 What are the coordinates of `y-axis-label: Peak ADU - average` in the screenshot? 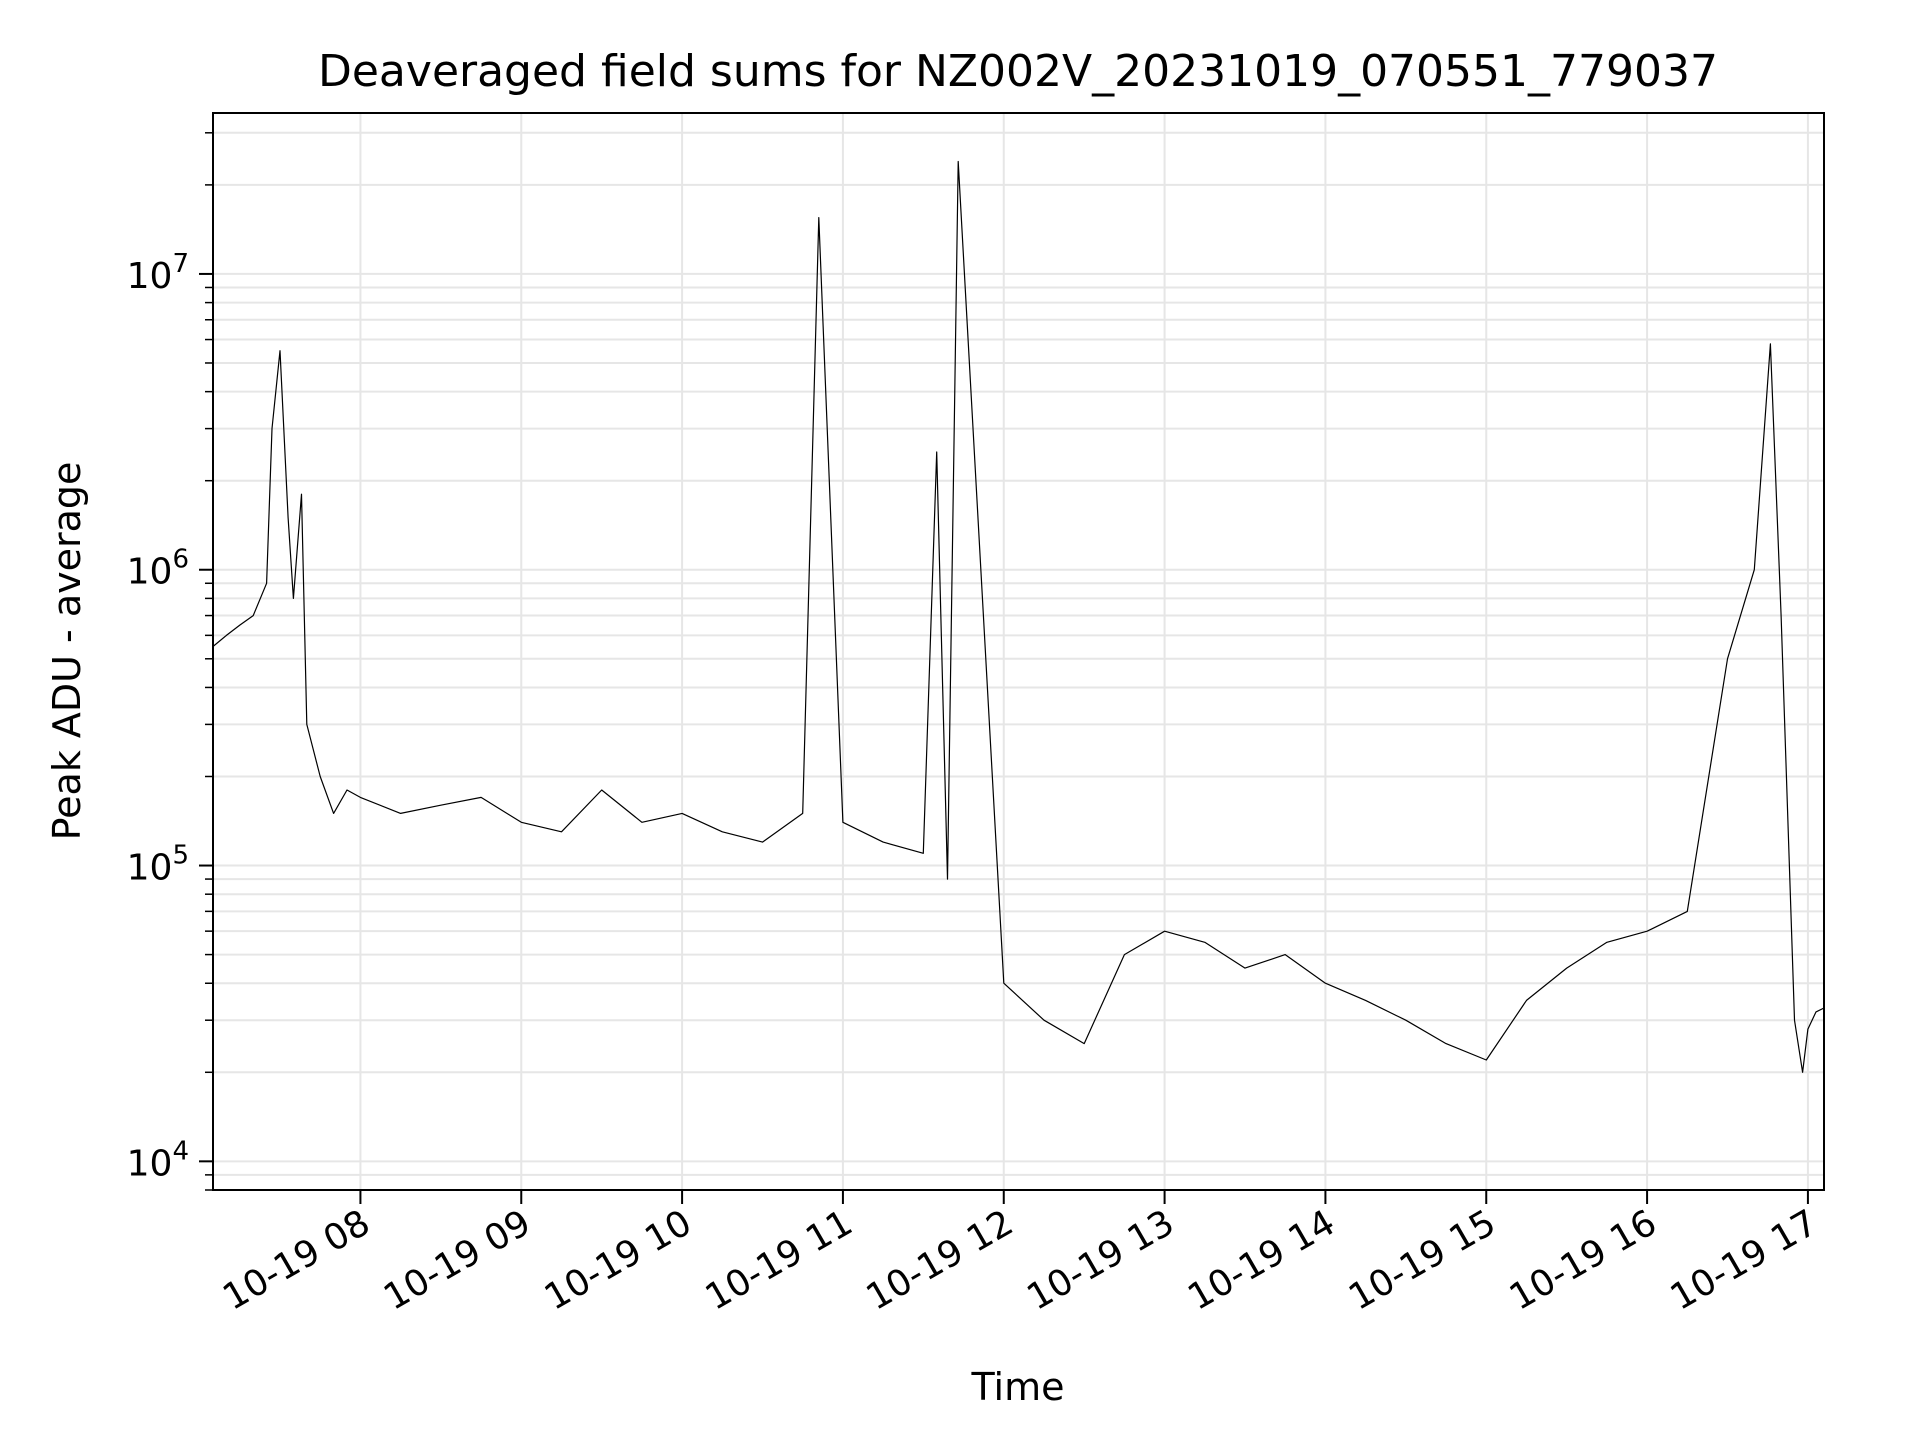 It's located at (67, 651).